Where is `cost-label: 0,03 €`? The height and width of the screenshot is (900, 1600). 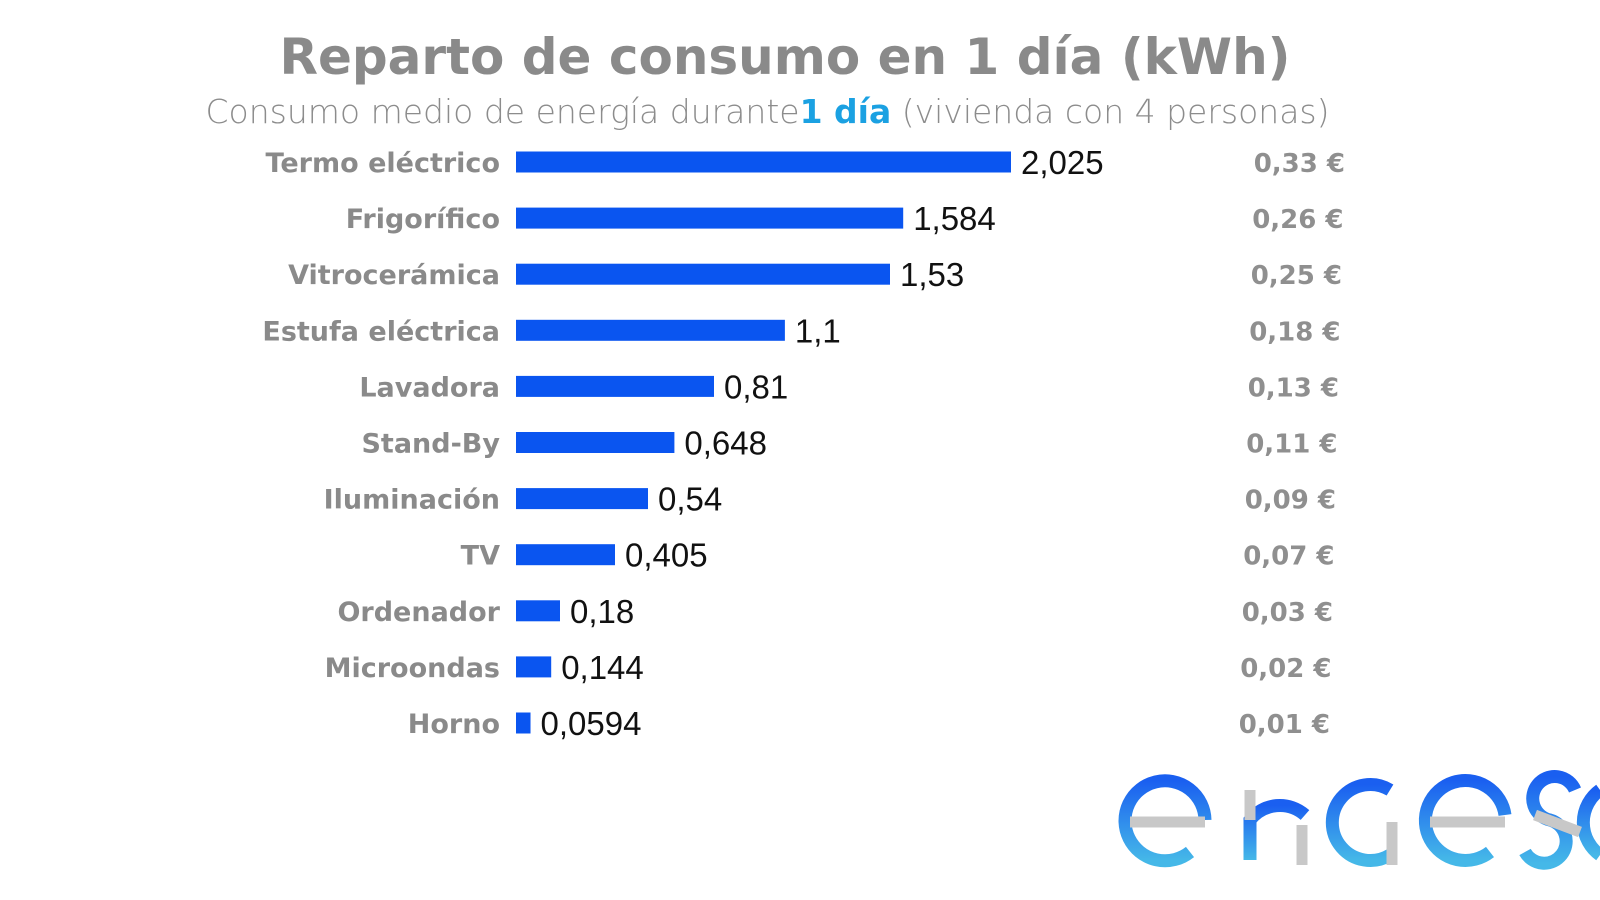
cost-label: 0,03 € is located at coordinates (1287, 613).